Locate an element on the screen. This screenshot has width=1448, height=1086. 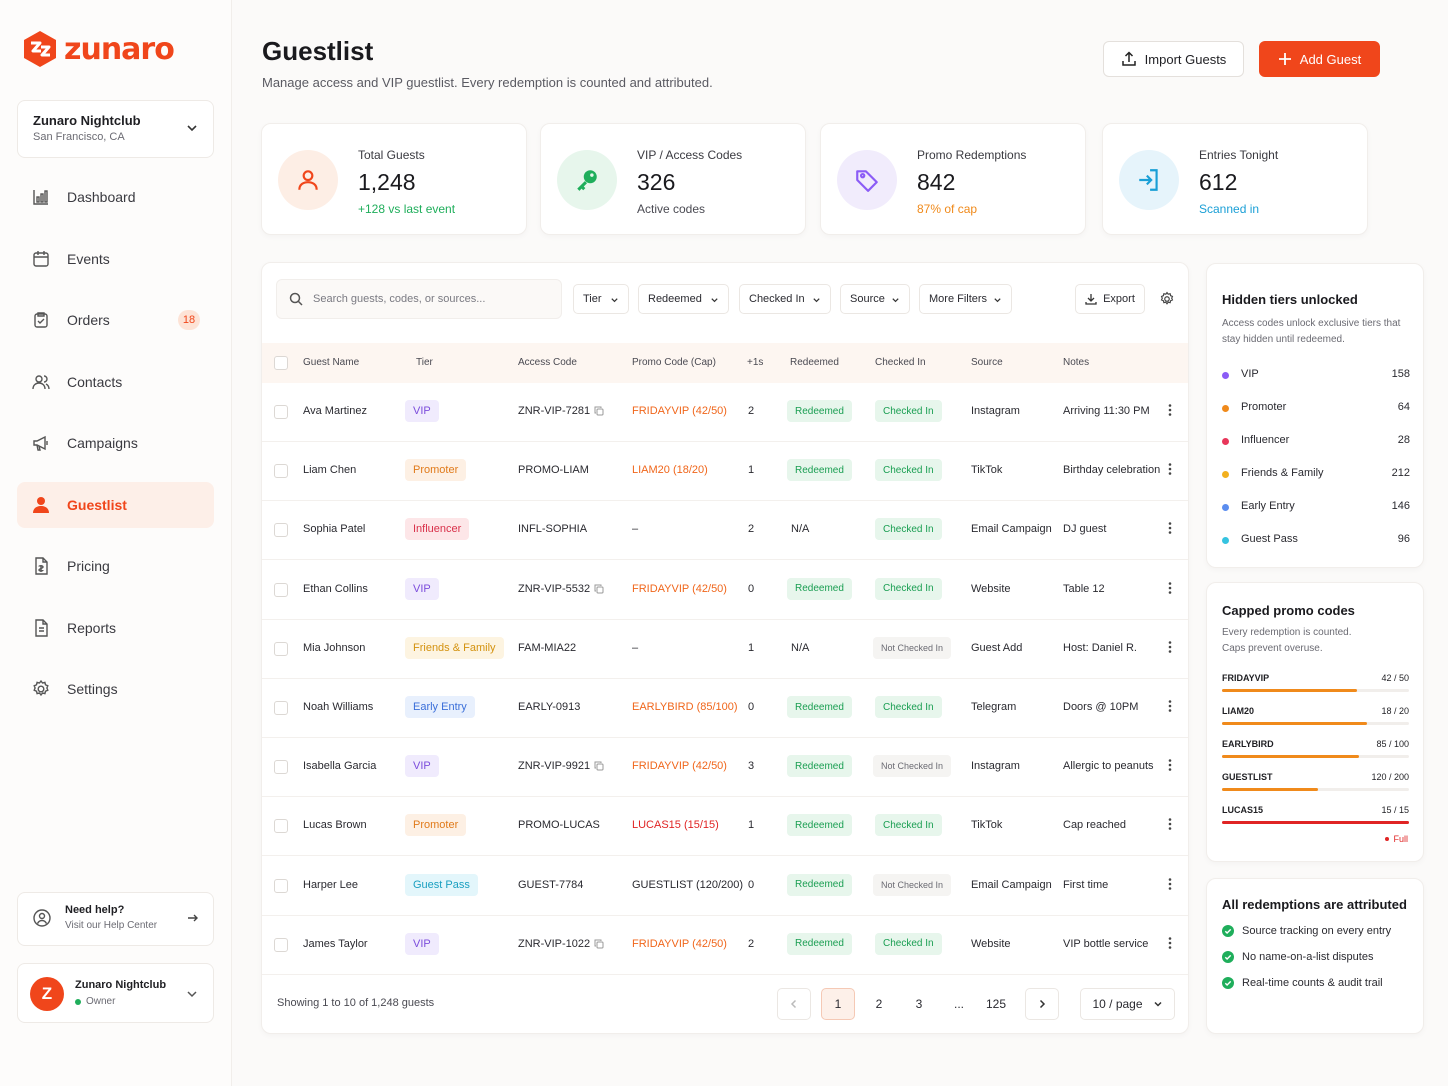
access-code-text: ZNR-VIP-9921 is located at coordinates (554, 766).